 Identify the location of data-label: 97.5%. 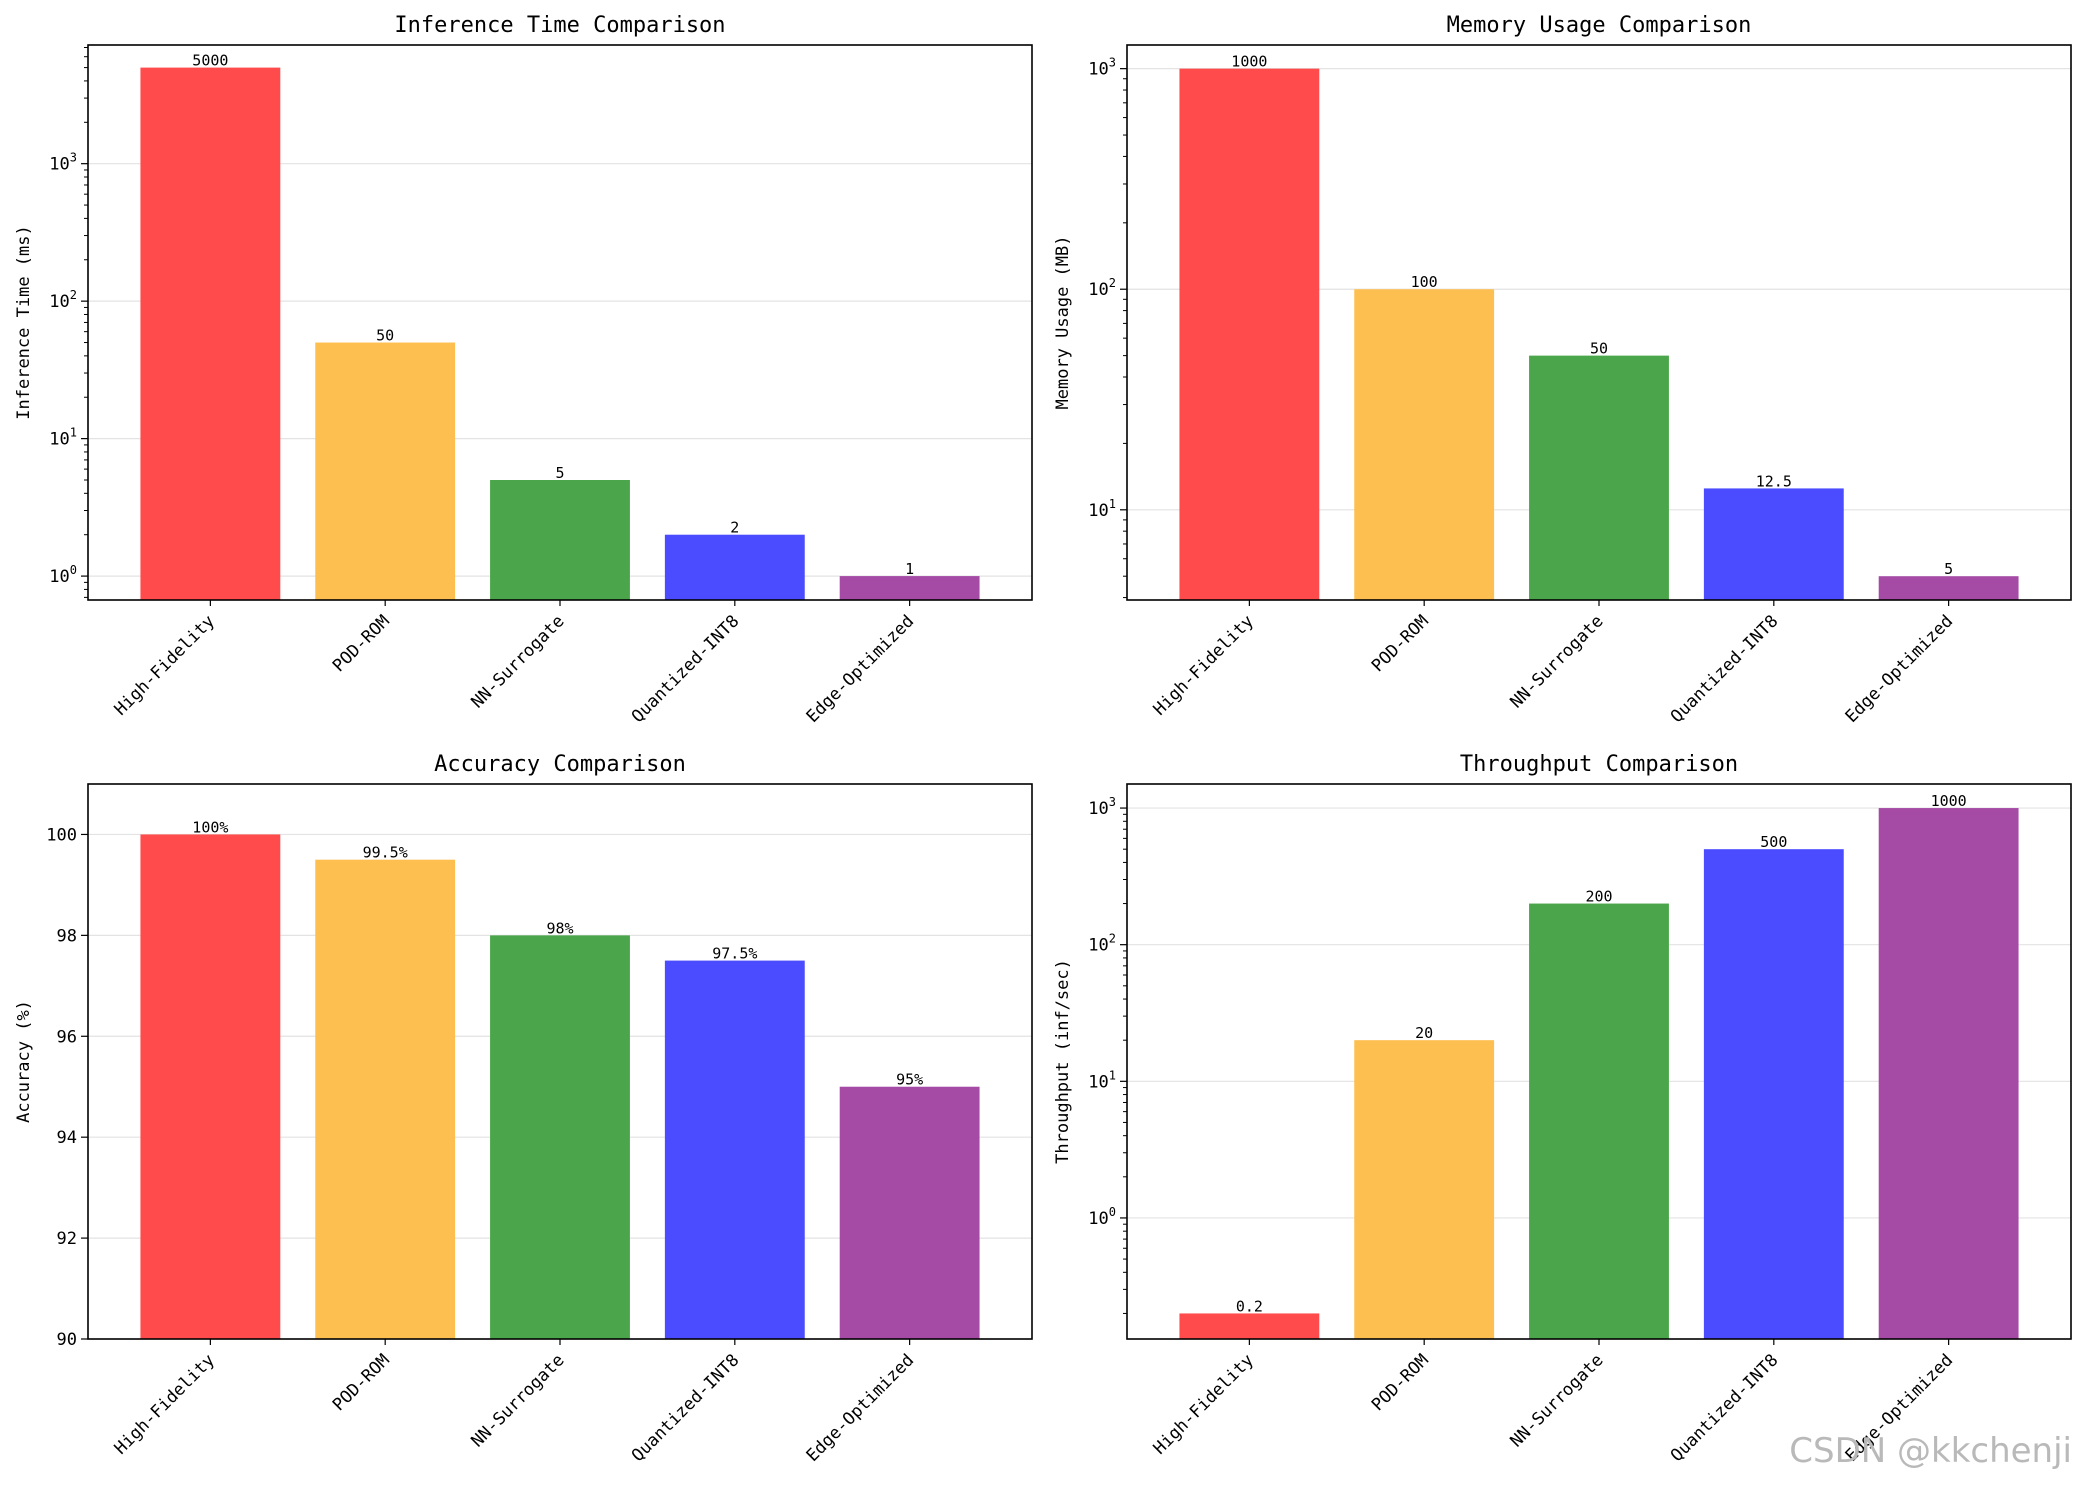
(734, 954).